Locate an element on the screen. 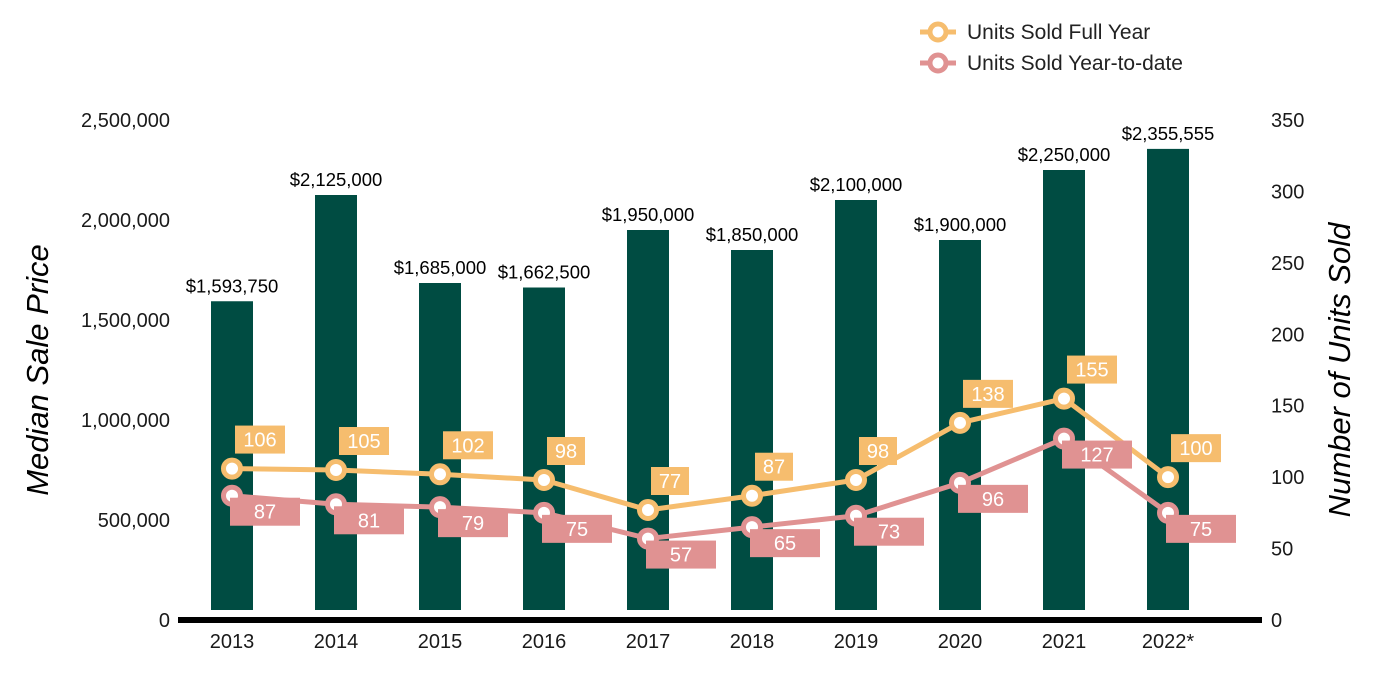 The image size is (1400, 700). point-label-ytd: 65 is located at coordinates (785, 544).